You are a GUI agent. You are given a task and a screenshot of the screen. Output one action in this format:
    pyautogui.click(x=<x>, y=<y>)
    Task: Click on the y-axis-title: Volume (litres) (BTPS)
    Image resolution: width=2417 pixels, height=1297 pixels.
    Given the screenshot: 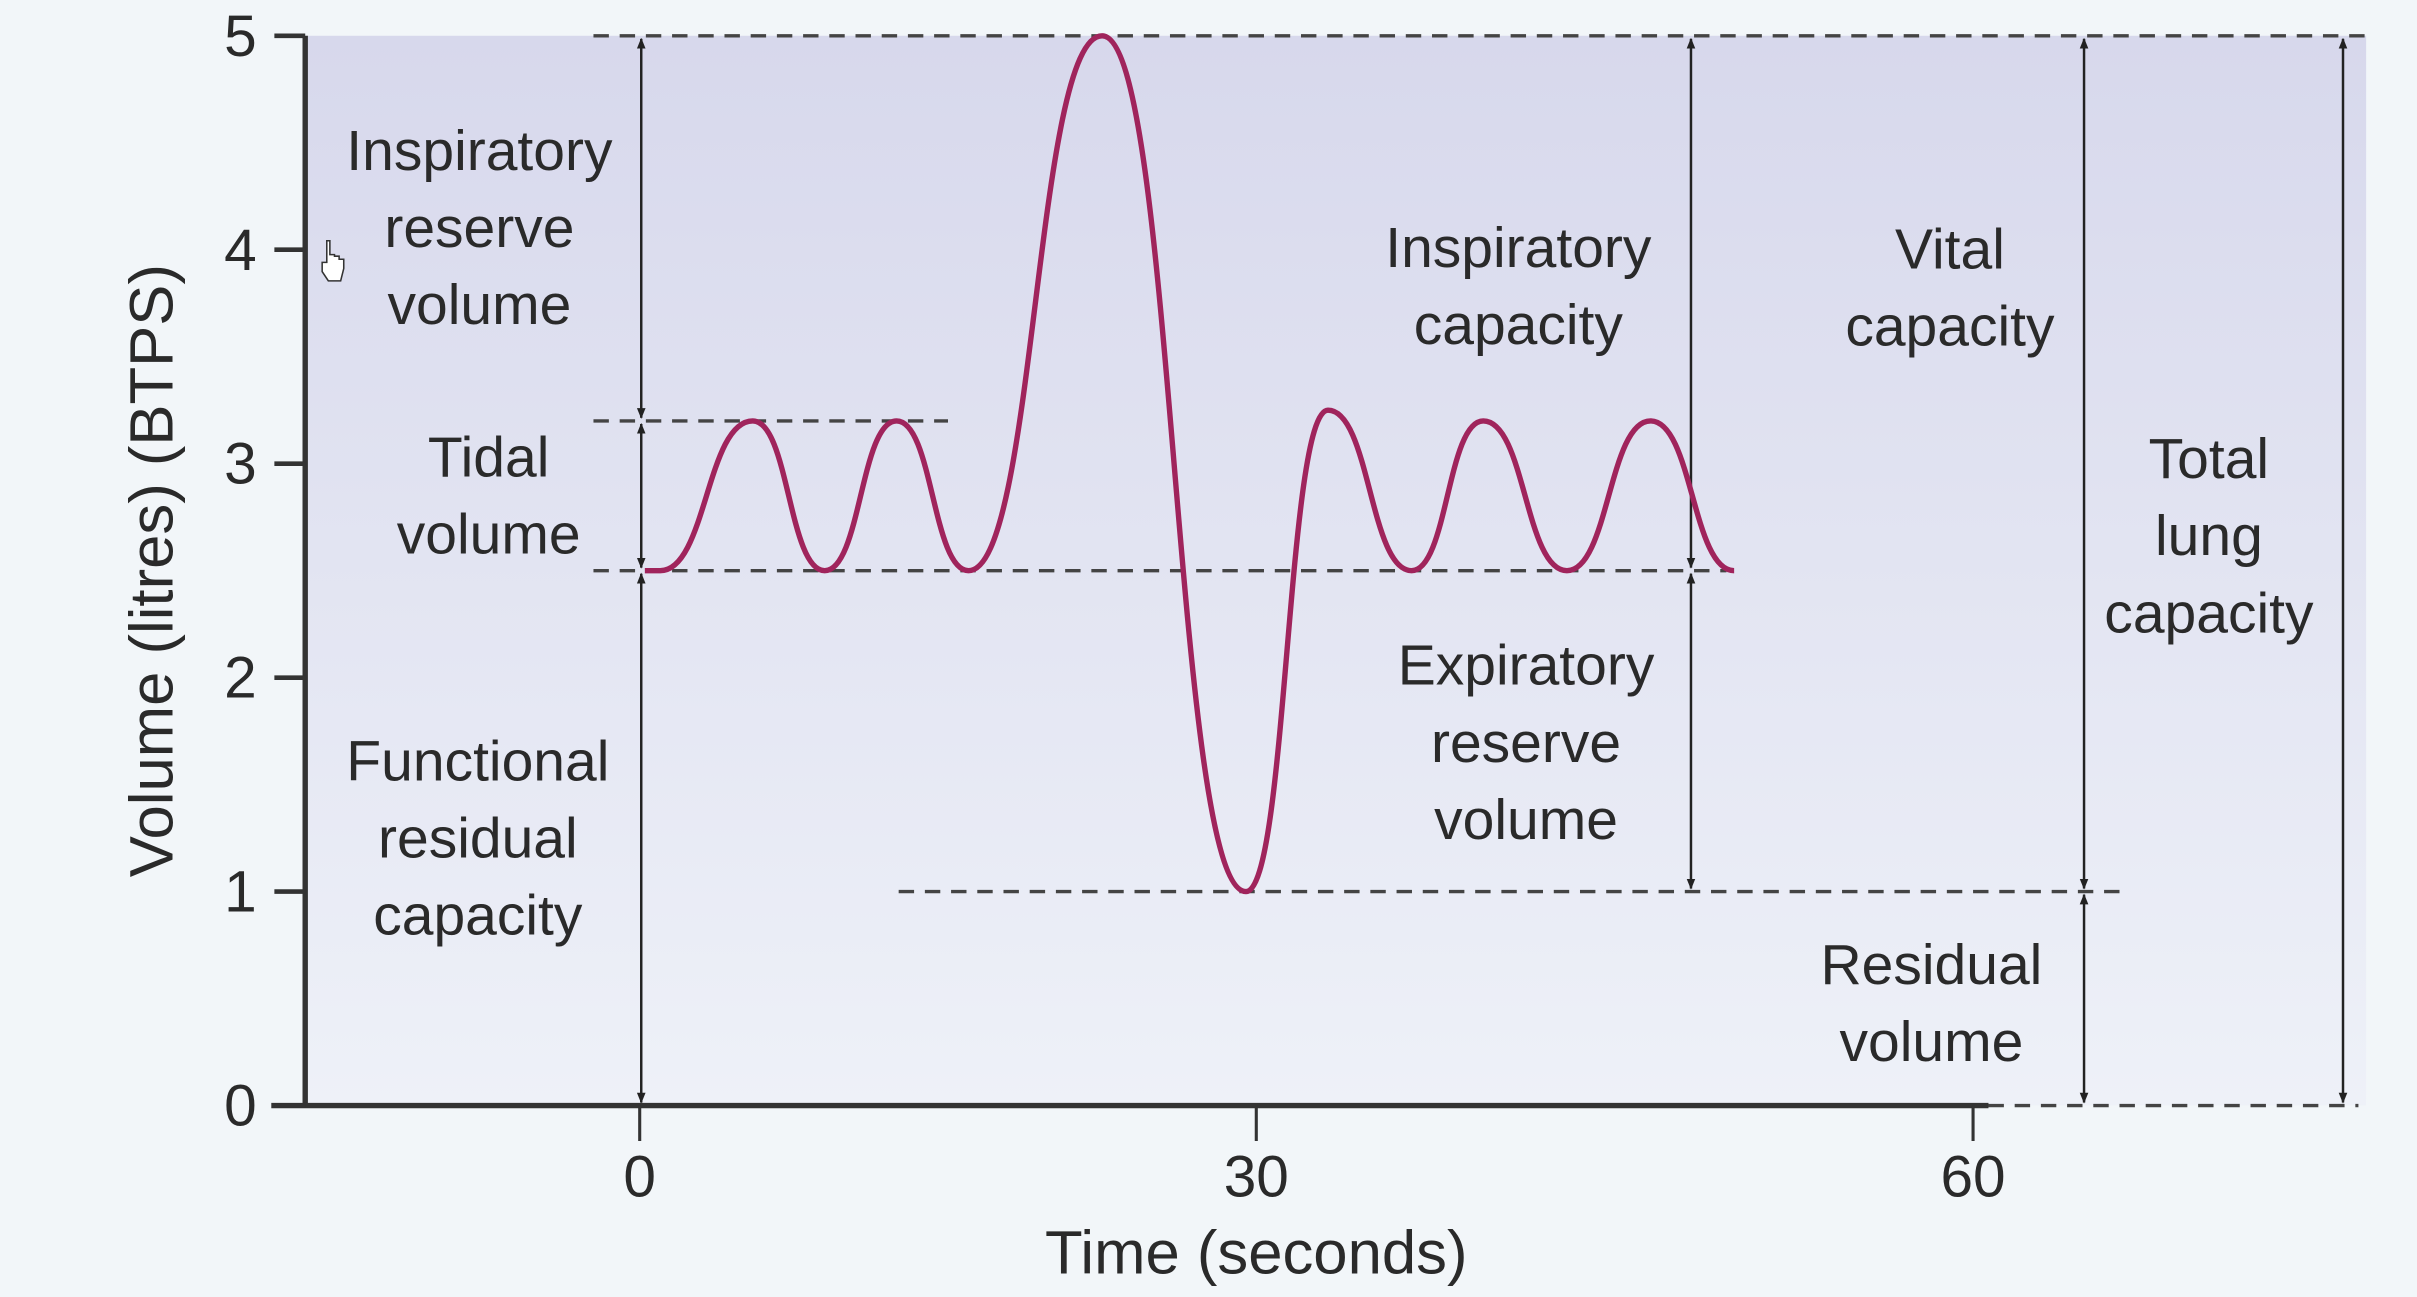 What is the action you would take?
    pyautogui.click(x=152, y=570)
    